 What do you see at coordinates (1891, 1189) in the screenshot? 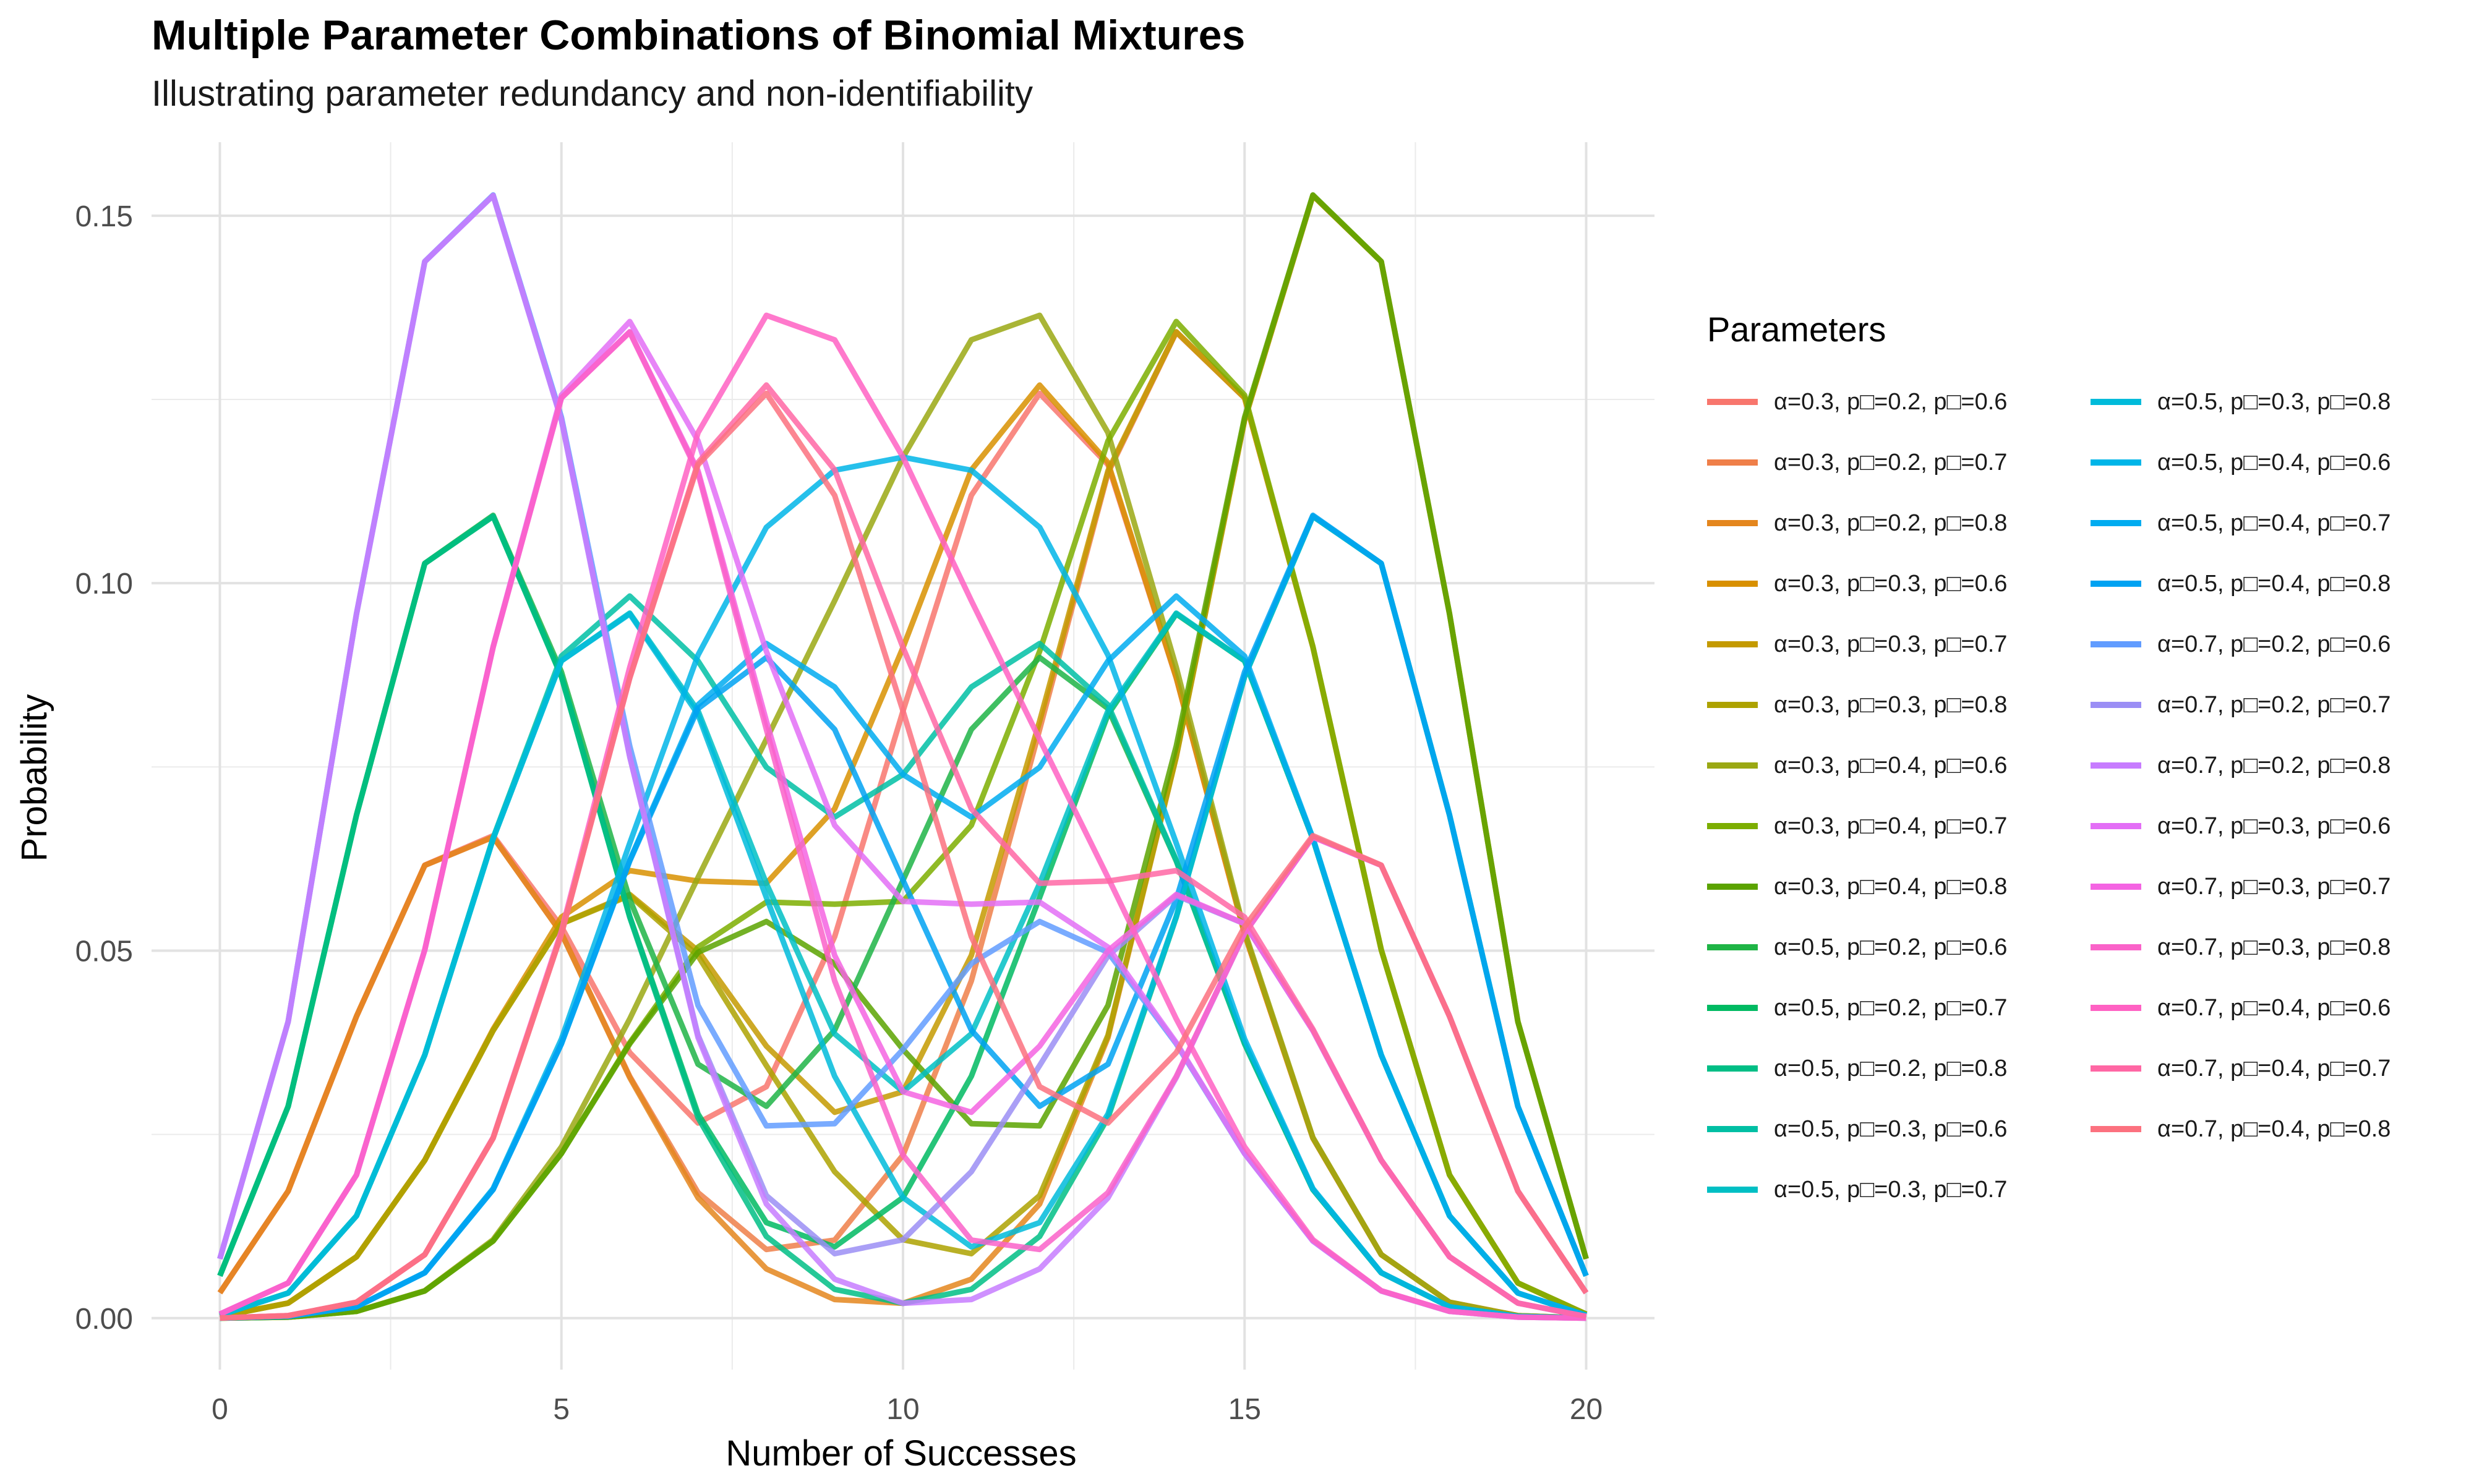
I see `legend-label: α=0.5, p□=0.3, p□=0.7` at bounding box center [1891, 1189].